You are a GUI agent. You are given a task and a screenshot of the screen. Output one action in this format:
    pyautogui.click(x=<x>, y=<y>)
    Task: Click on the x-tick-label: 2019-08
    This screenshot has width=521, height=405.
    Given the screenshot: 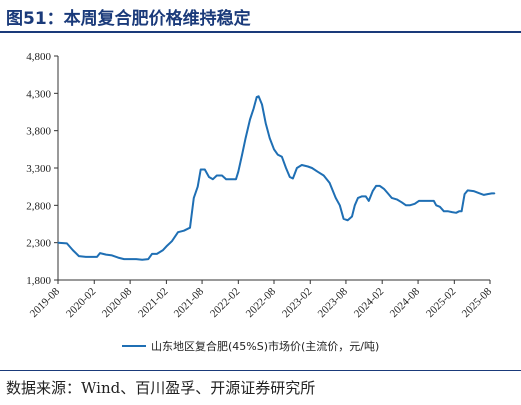 What is the action you would take?
    pyautogui.click(x=45, y=302)
    